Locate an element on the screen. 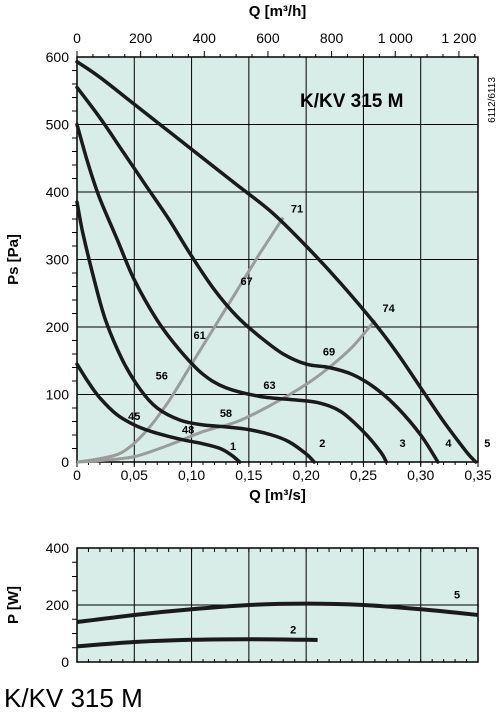  y-tick-label: 300 is located at coordinates (58, 260).